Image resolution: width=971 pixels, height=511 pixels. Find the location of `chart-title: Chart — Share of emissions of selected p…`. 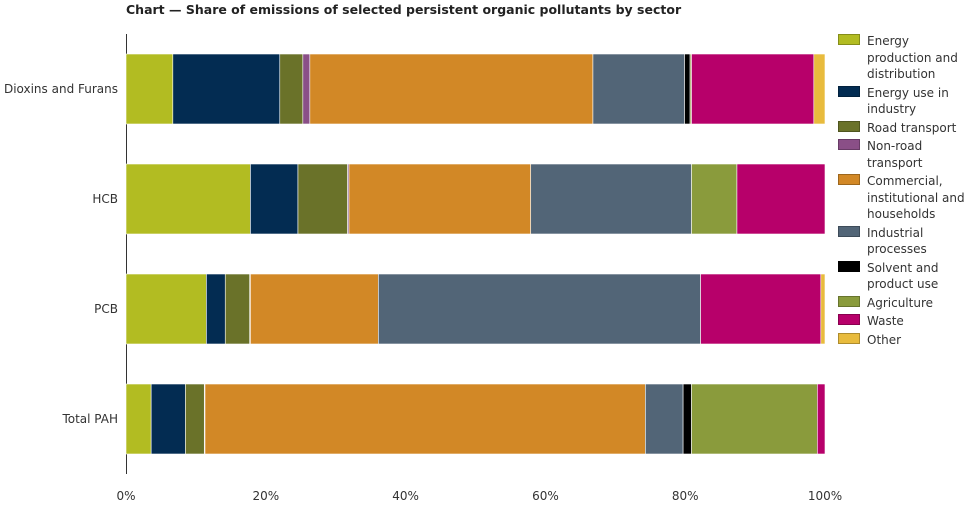

chart-title: Chart — Share of emissions of selected p… is located at coordinates (404, 9).